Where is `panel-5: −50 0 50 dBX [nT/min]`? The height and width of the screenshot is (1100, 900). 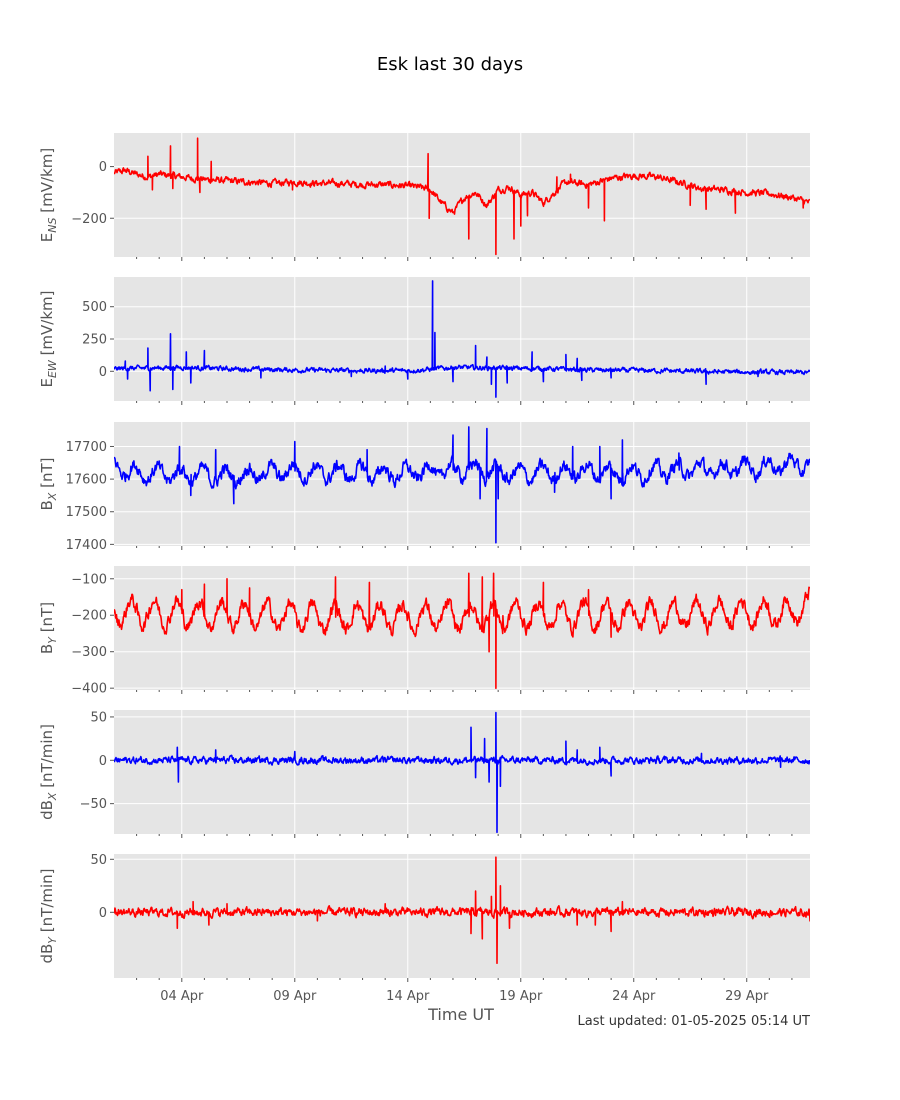 panel-5: −50 0 50 dBX [nT/min] is located at coordinates (424, 774).